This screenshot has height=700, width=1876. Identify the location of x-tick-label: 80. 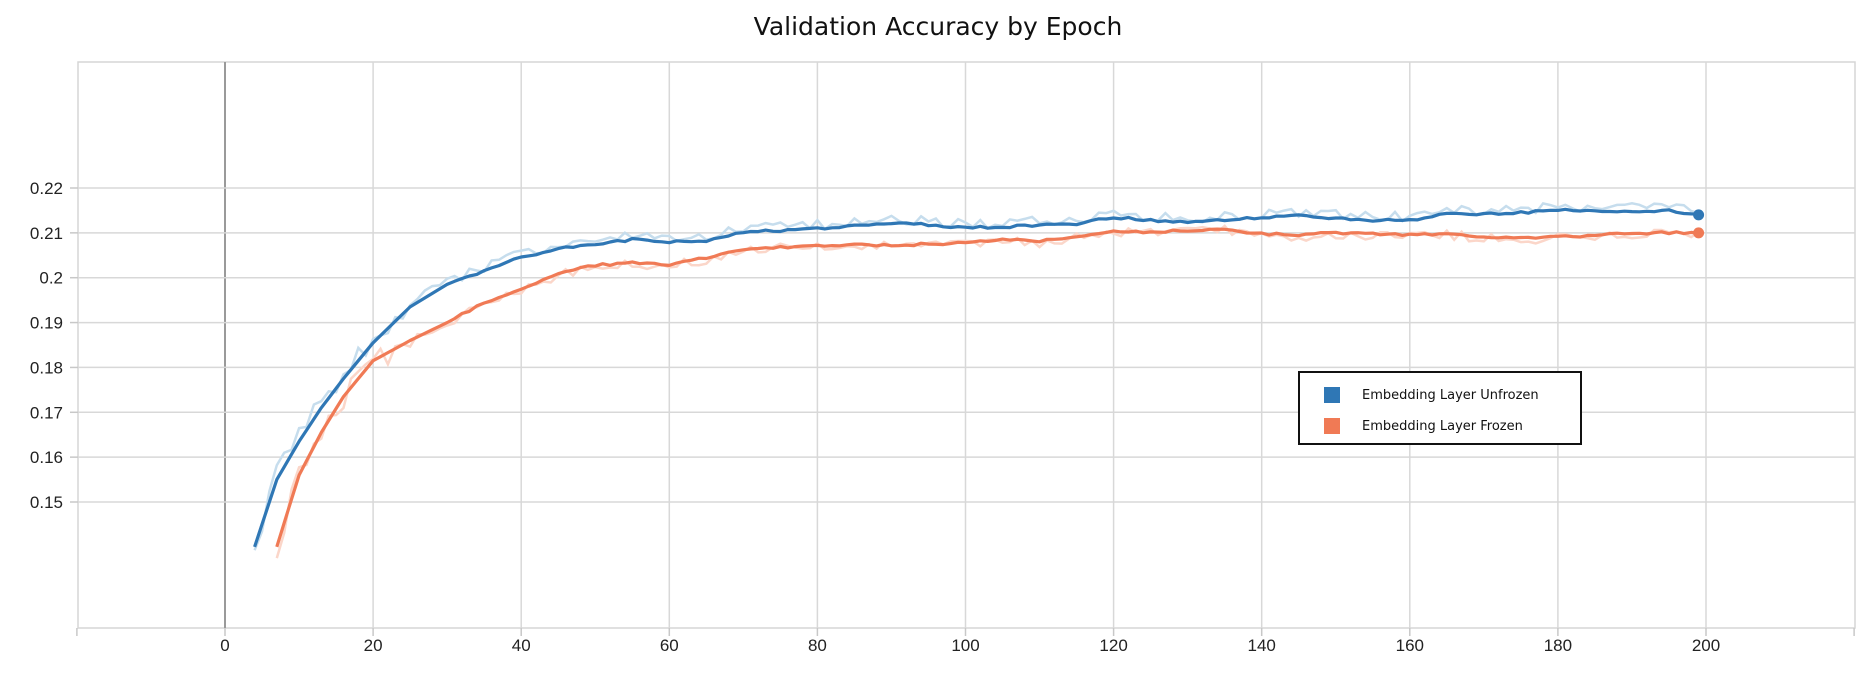
(817, 645).